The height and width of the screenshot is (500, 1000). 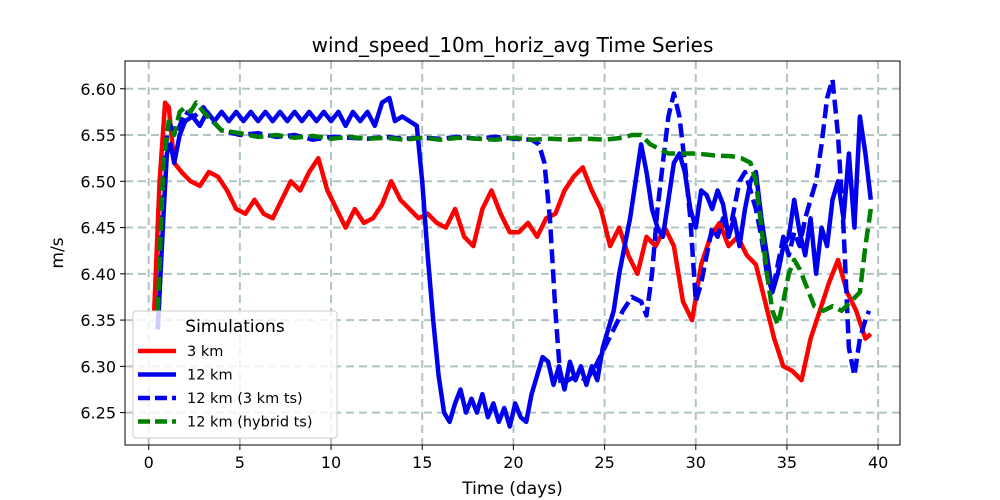 I want to click on legend-label: 3 km, so click(x=205, y=352).